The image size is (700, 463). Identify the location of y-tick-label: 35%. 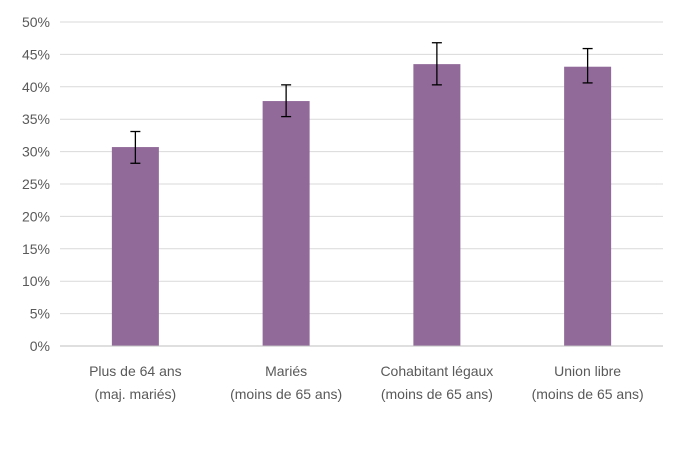
(36, 119).